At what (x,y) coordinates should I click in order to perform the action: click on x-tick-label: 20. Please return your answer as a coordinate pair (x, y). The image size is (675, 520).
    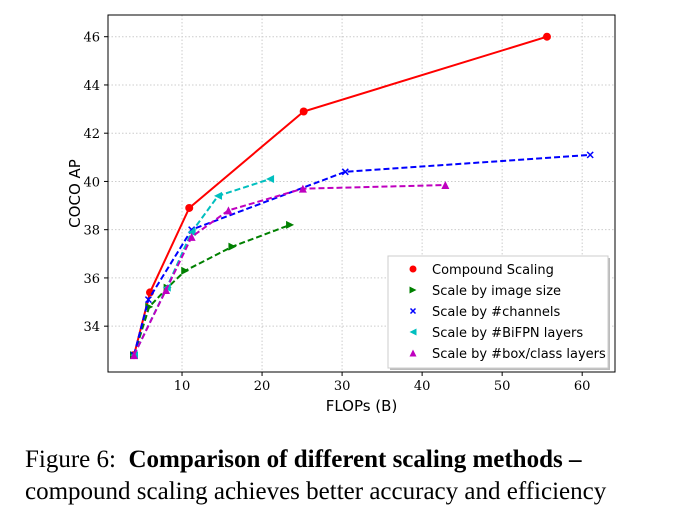
    Looking at the image, I should click on (262, 386).